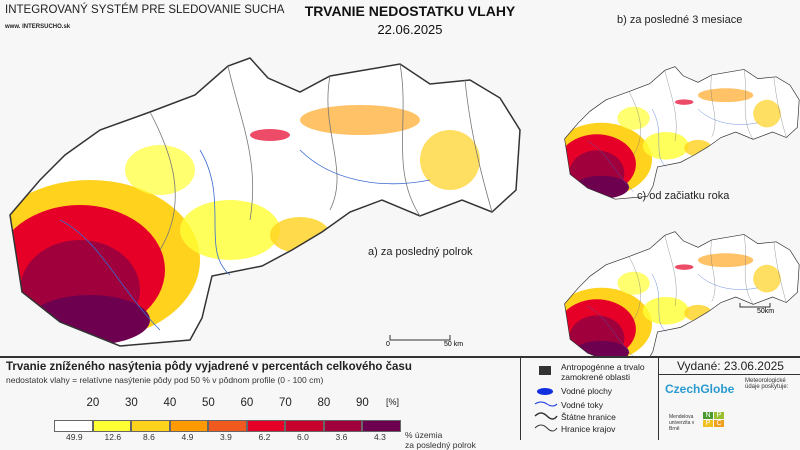 This screenshot has height=450, width=800. Describe the element at coordinates (546, 416) in the screenshot. I see `line-icons` at that location.